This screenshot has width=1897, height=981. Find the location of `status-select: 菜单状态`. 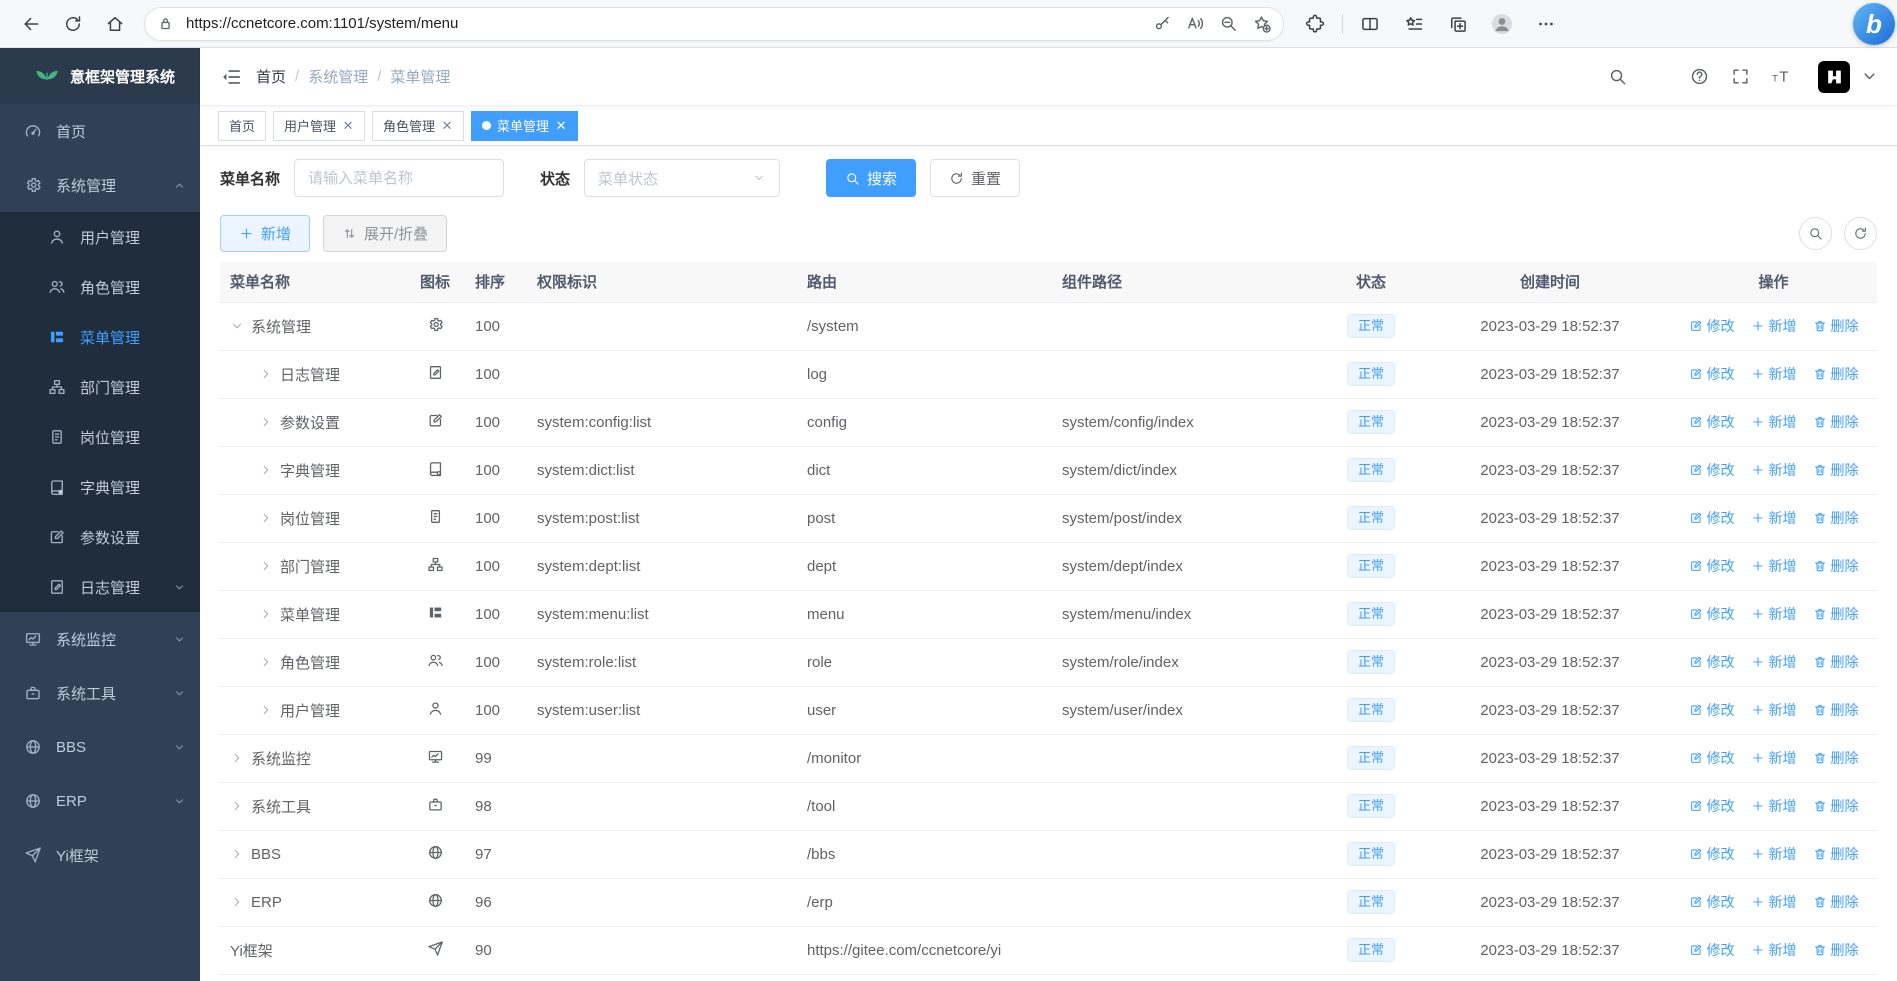

status-select: 菜单状态 is located at coordinates (682, 178).